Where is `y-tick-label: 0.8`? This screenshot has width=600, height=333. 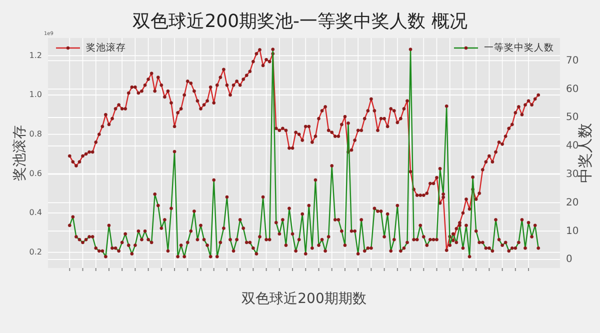
y-tick-label: 0.8 is located at coordinates (35, 134).